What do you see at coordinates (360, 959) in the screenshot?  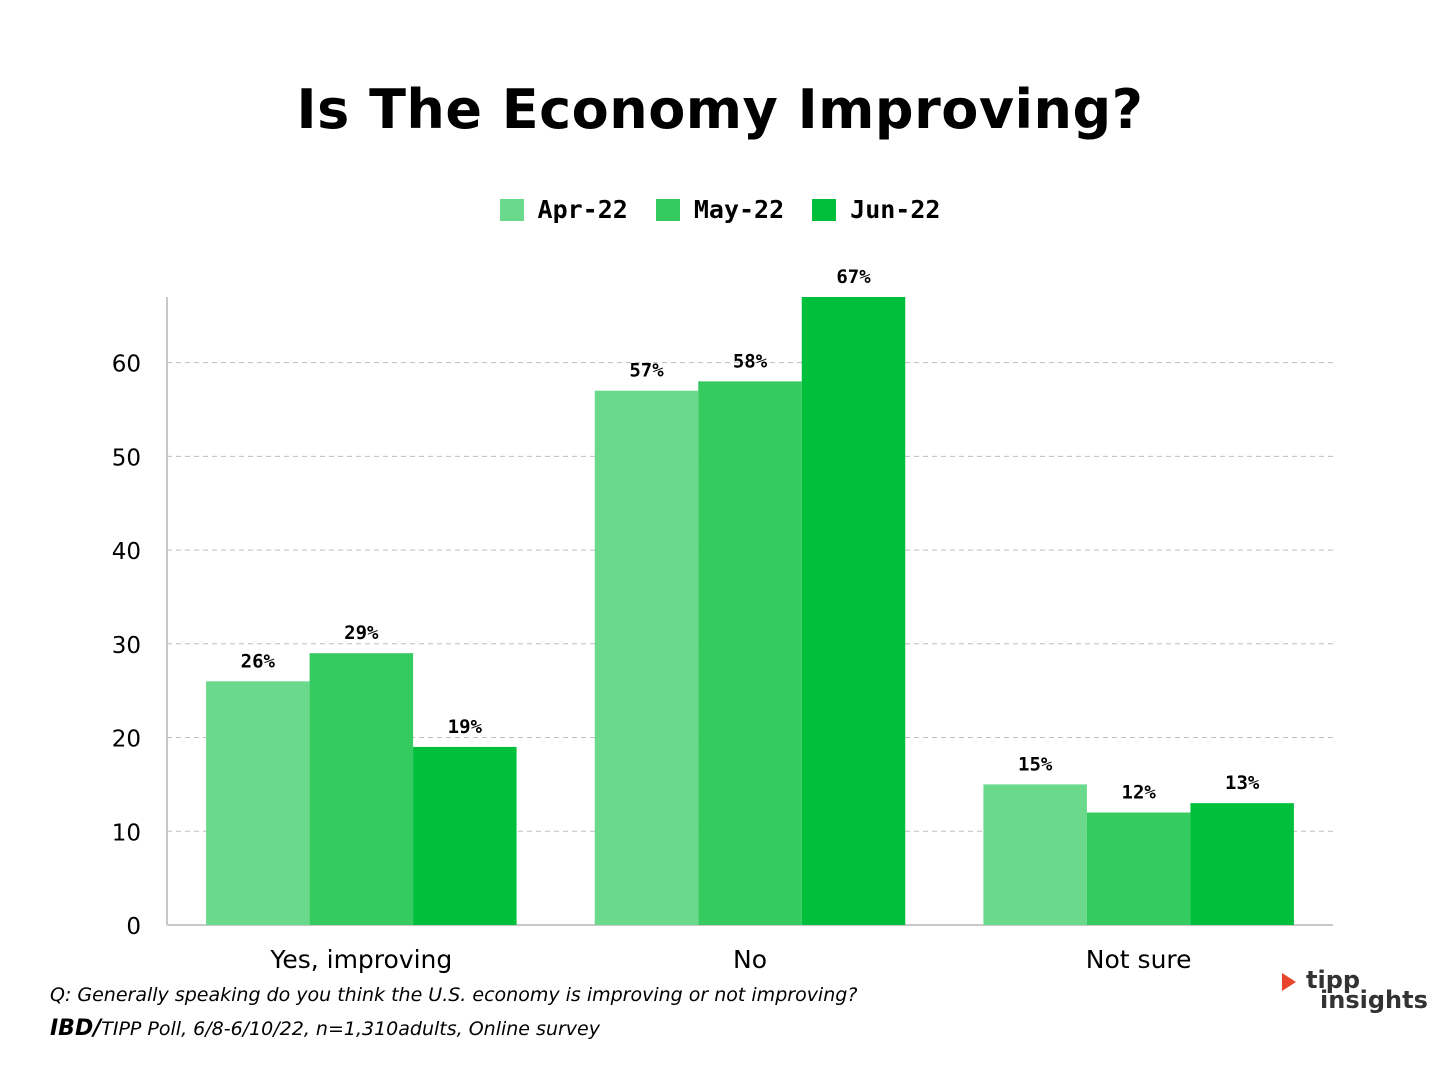 I see `x-category-label: Yes, improving` at bounding box center [360, 959].